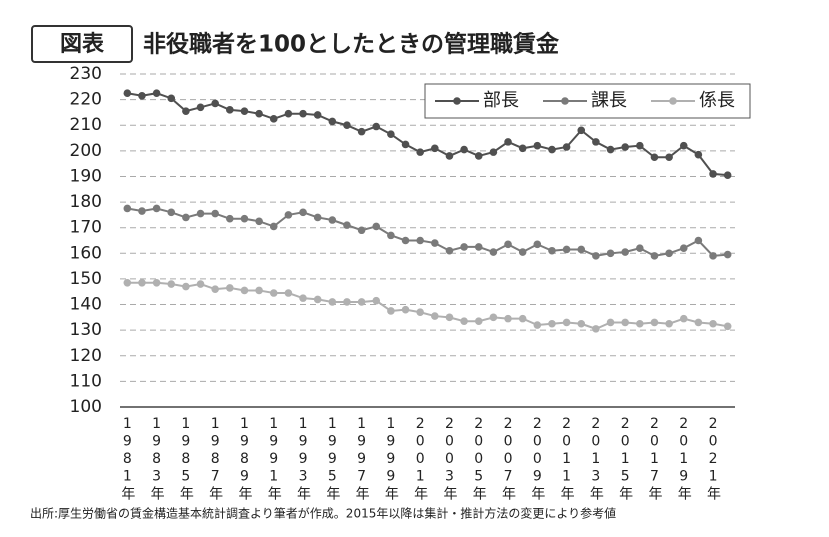 The height and width of the screenshot is (537, 829). I want to click on x-tick-label: 2005年, so click(479, 459).